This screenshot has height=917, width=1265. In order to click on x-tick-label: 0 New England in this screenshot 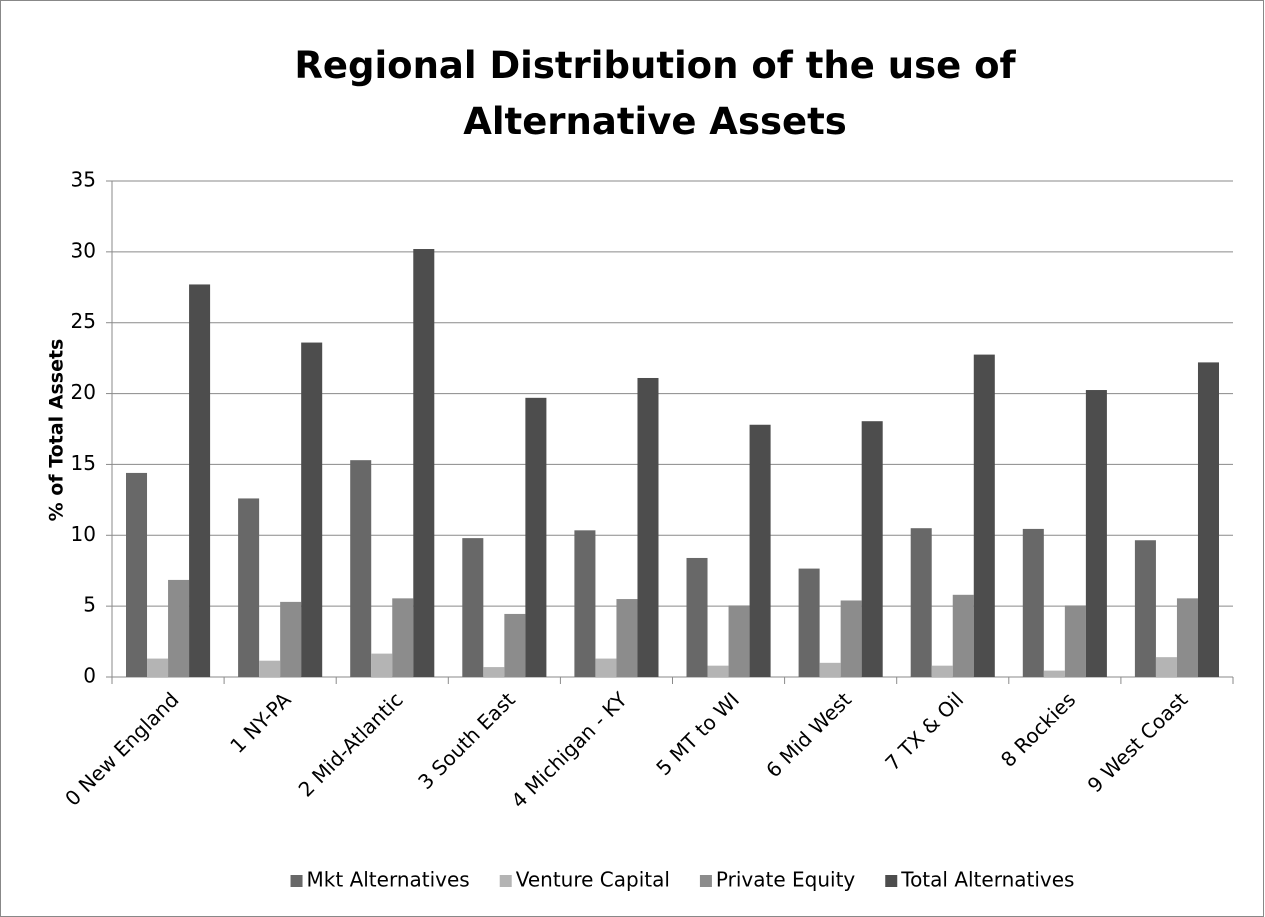, I will do `click(121, 748)`.